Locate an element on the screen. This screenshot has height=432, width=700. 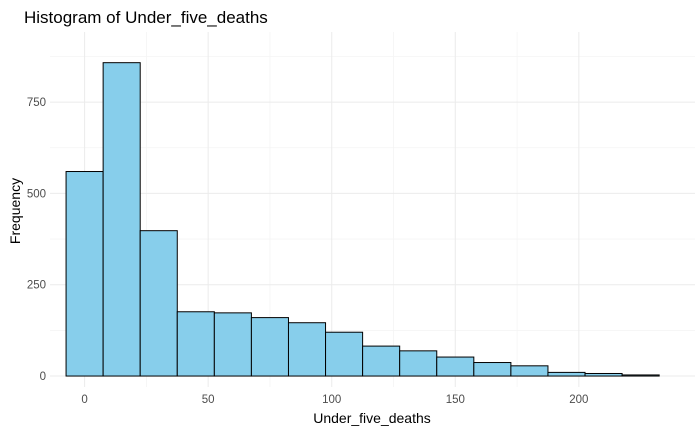
x-tick-label: 50 is located at coordinates (208, 400).